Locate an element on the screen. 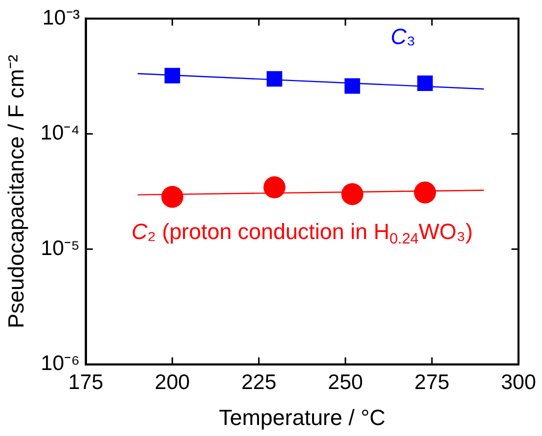 This screenshot has height=436, width=542. y-axis-title: Pseudocapacitance / F cm⁻² is located at coordinates (15, 191).